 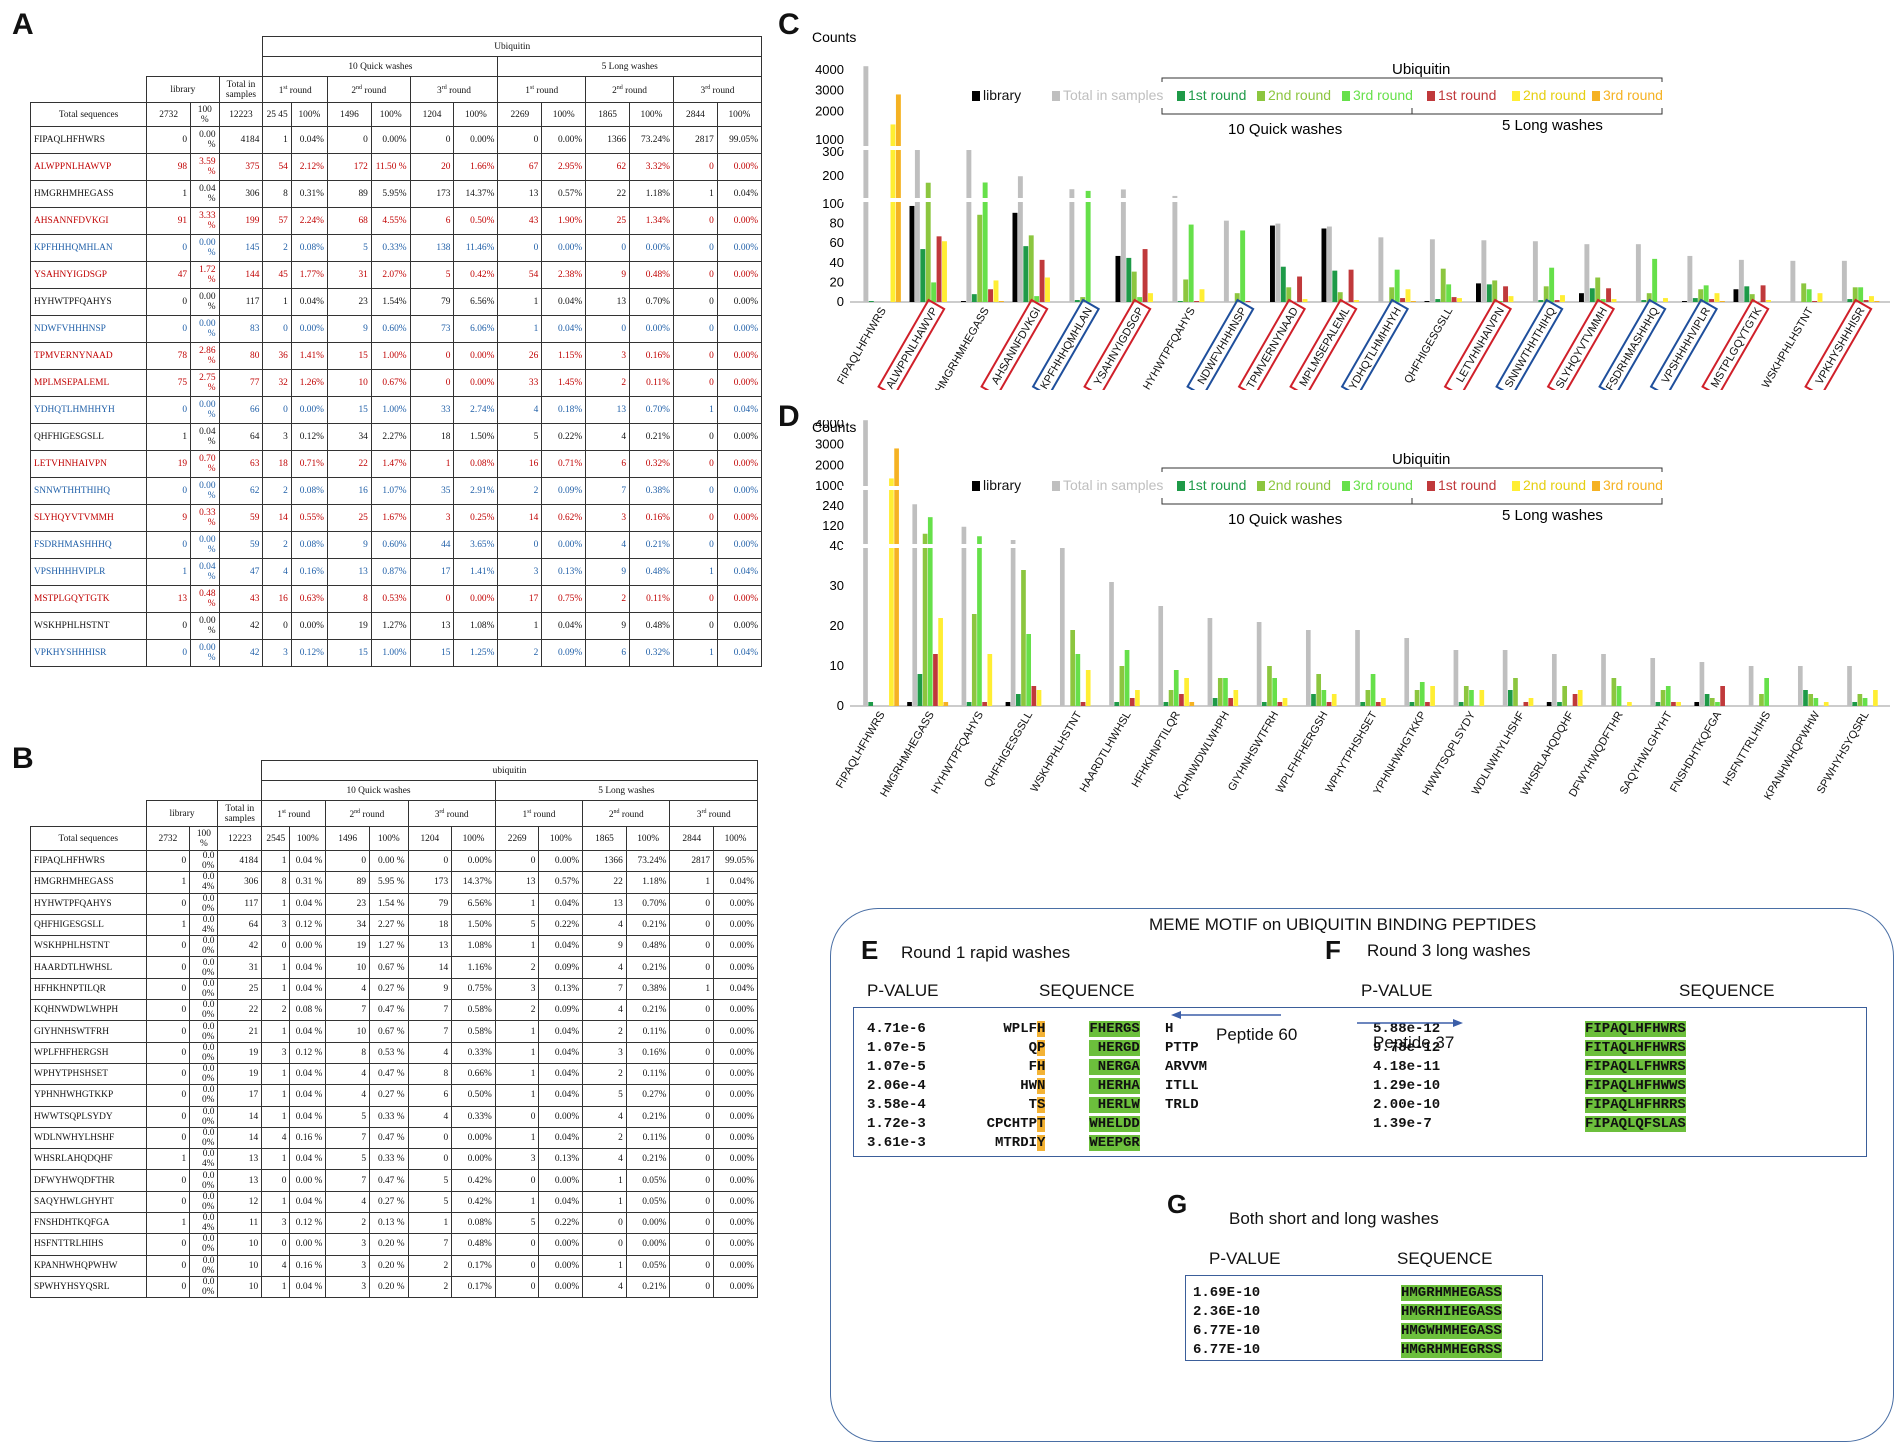 I want to click on p-value: 4.18e-11, so click(x=1407, y=1067).